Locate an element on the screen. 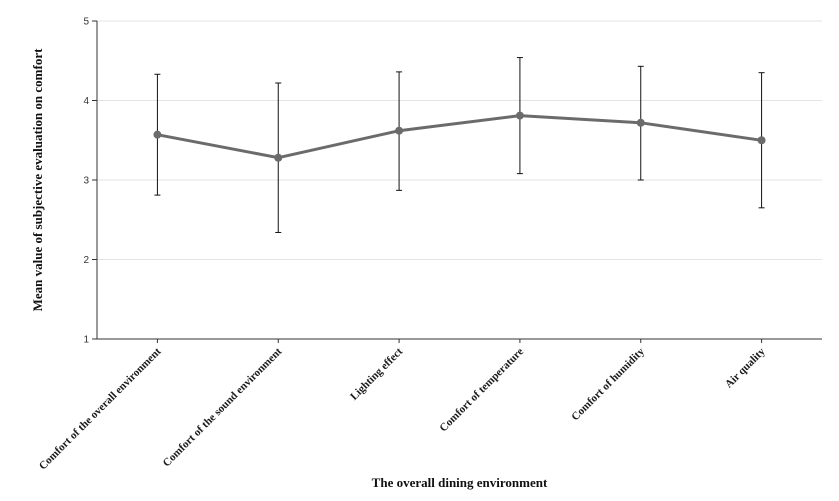 This screenshot has width=839, height=501. y-tick-label: 5 is located at coordinates (86, 22).